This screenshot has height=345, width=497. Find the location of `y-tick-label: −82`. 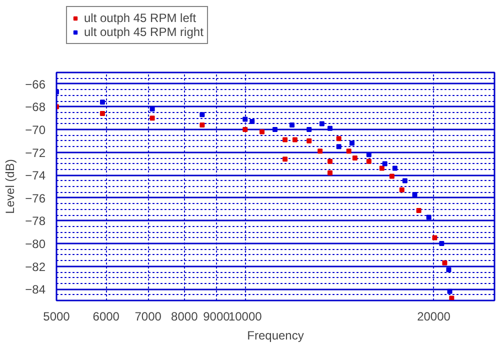

y-tick-label: −82 is located at coordinates (35, 267).